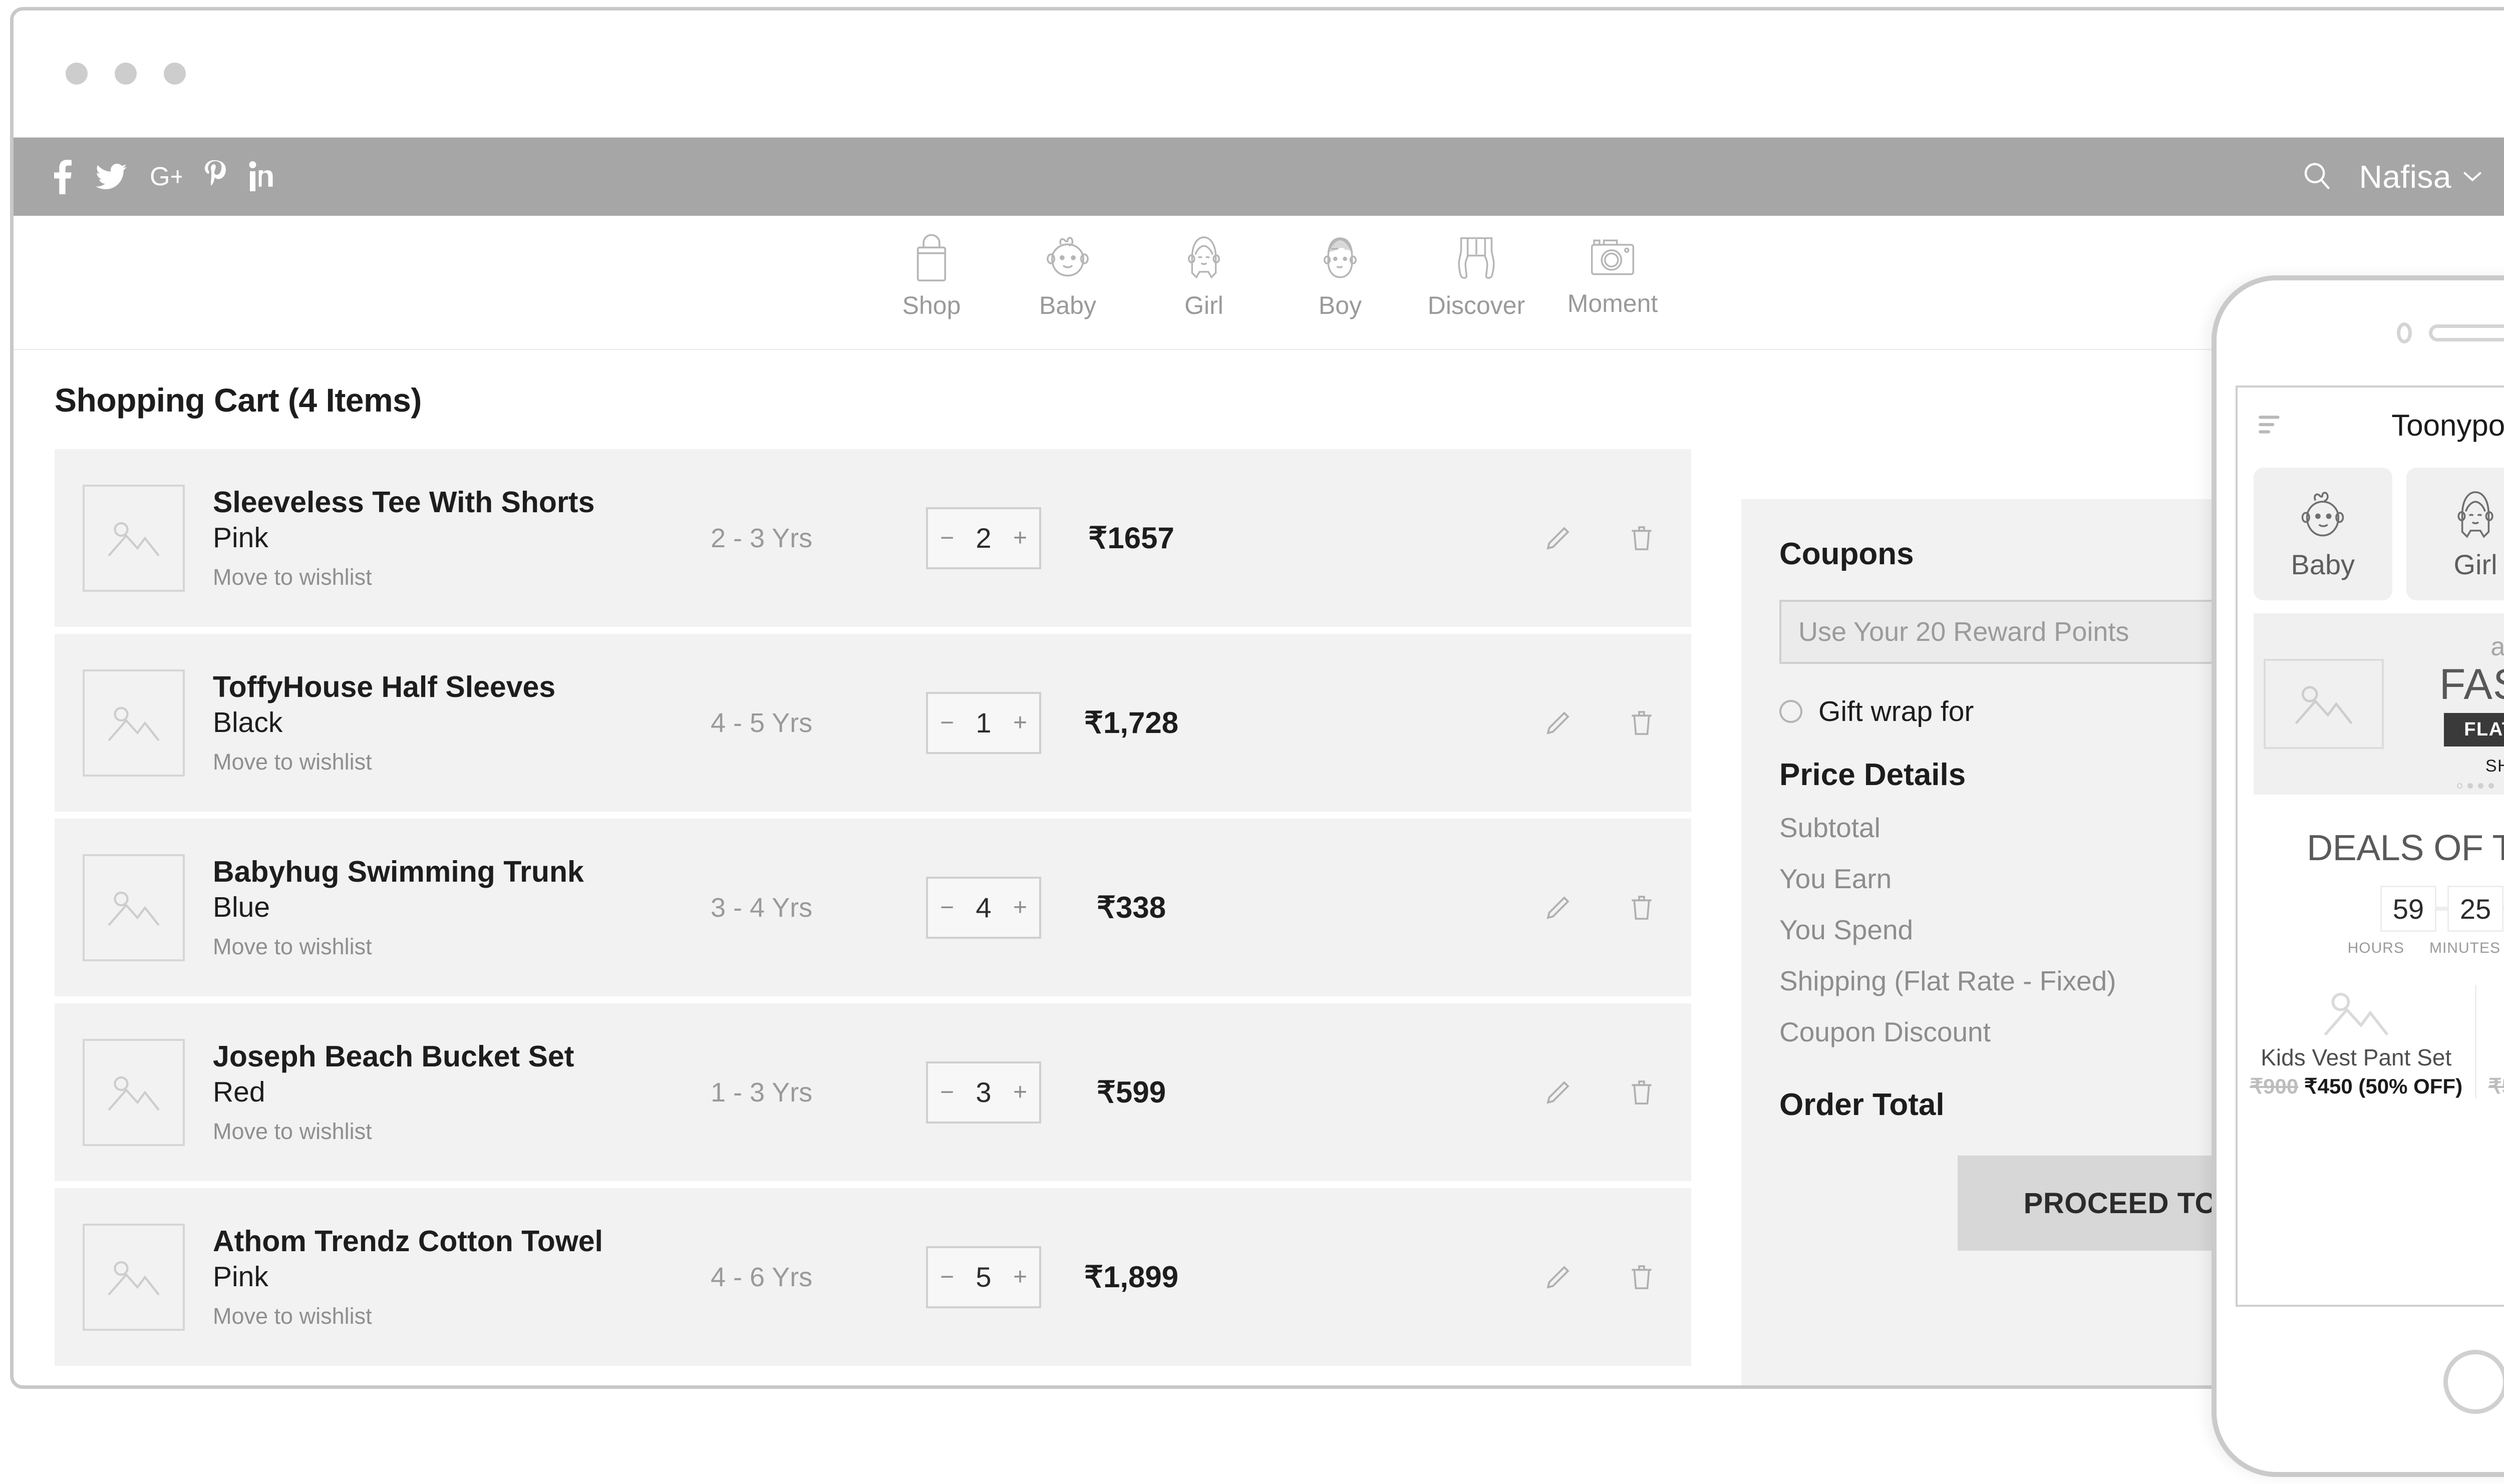  I want to click on baby-face-icon, so click(2323, 514).